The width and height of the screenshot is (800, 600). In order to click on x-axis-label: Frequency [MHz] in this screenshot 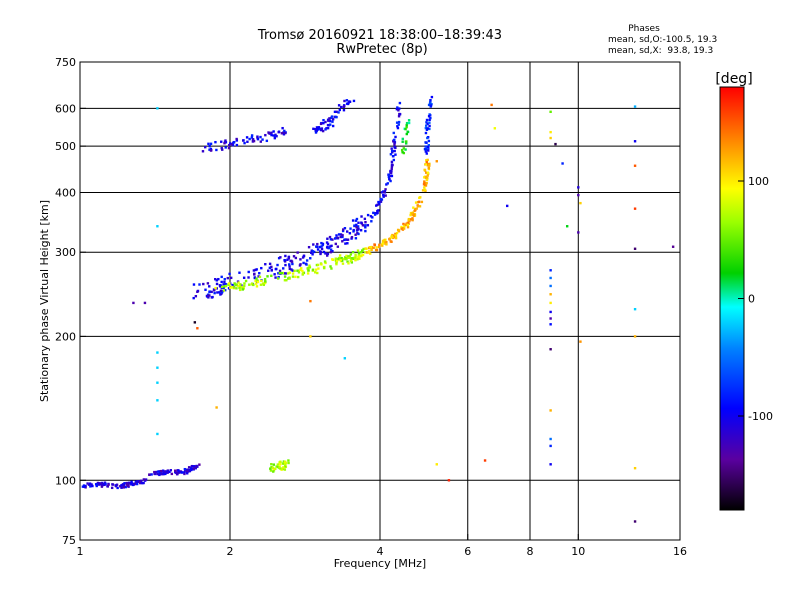, I will do `click(380, 563)`.